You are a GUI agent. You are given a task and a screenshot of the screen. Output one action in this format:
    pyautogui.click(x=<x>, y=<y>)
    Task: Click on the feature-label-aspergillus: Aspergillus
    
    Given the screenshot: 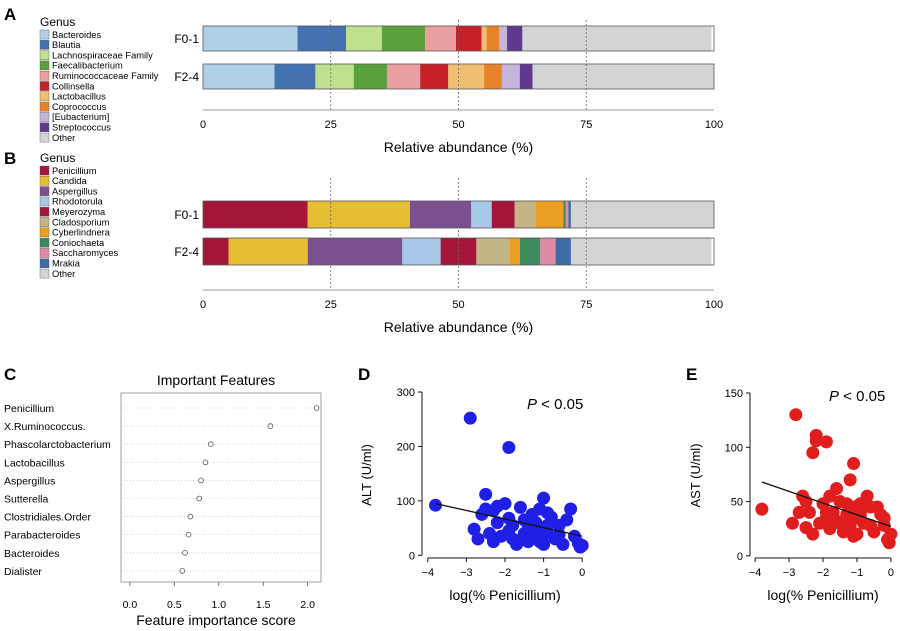 What is the action you would take?
    pyautogui.click(x=29, y=481)
    